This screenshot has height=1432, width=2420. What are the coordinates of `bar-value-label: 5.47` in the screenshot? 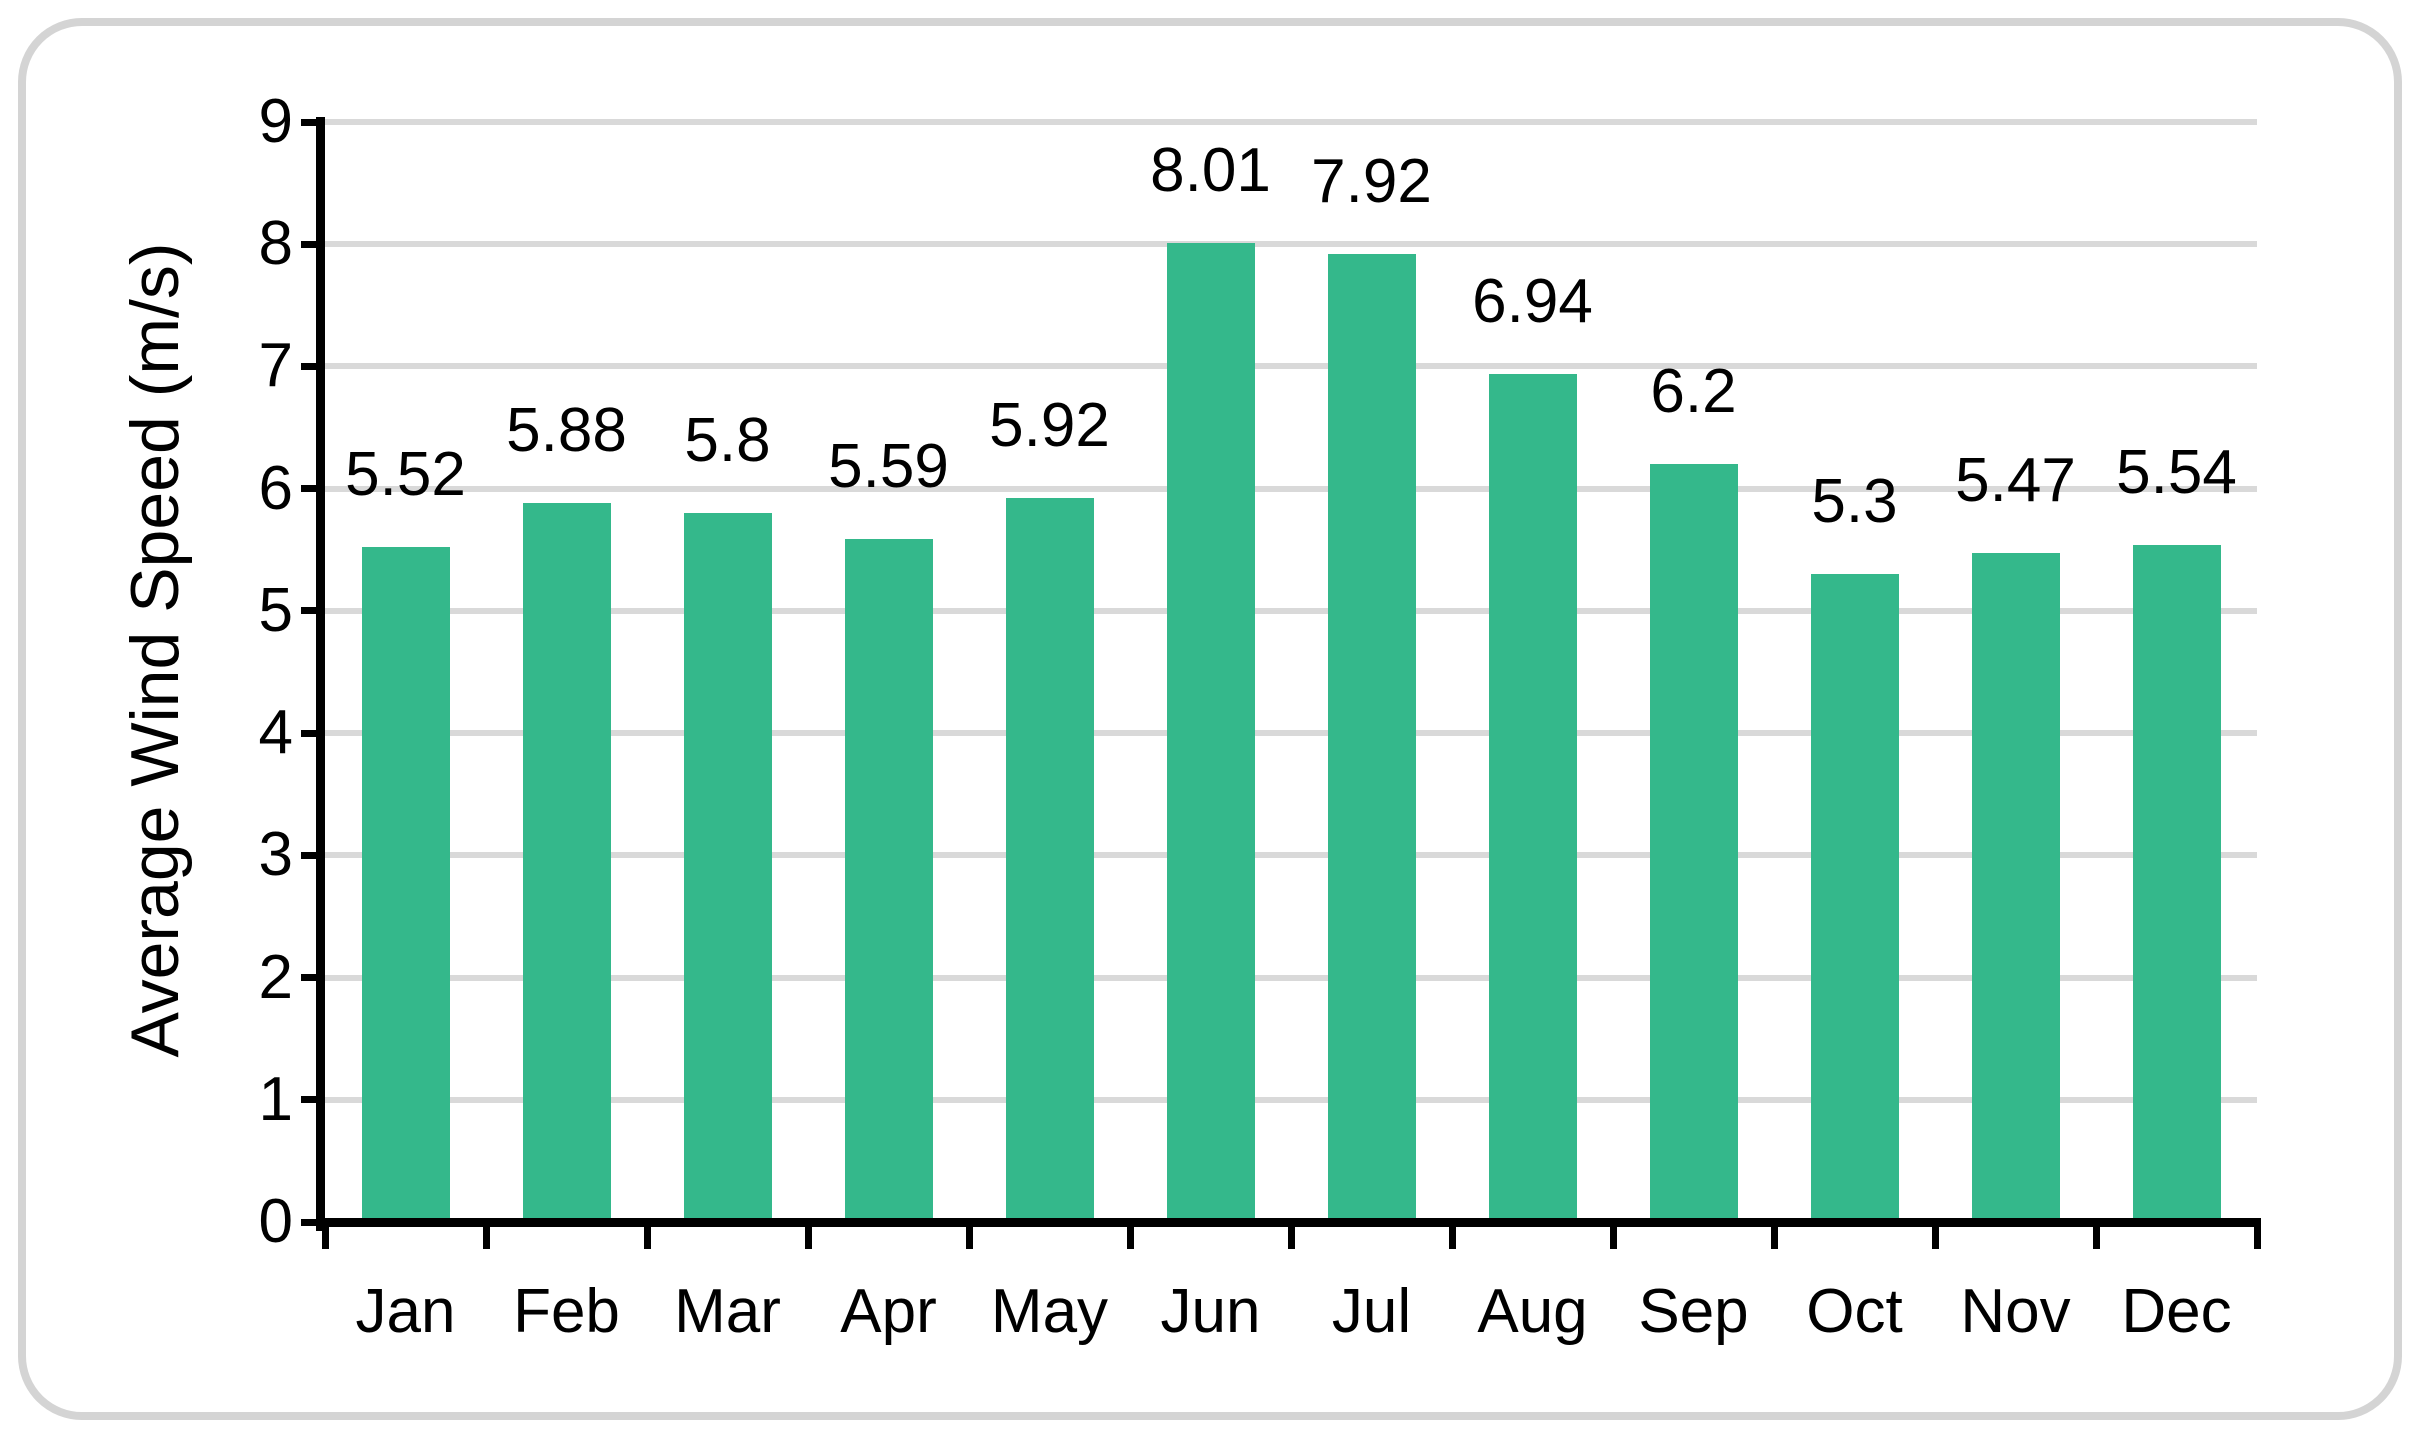 It's located at (2015, 481).